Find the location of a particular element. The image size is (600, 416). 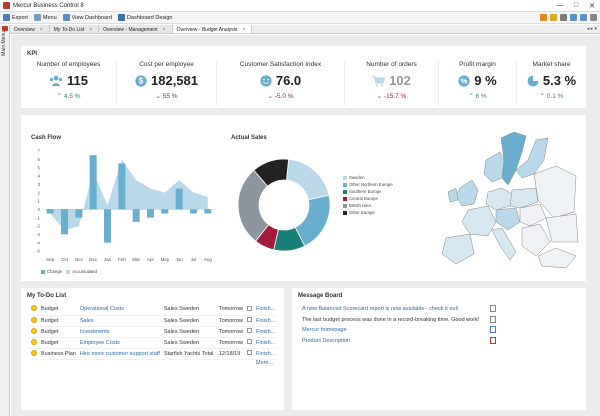

actual-sales-donut is located at coordinates (284, 207).